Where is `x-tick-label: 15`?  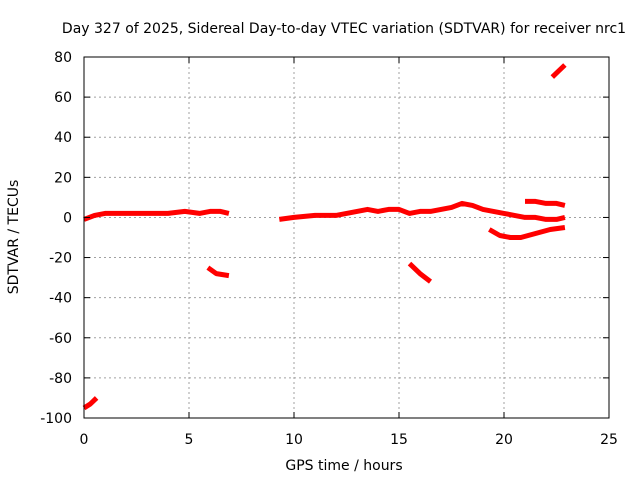 x-tick-label: 15 is located at coordinates (399, 440).